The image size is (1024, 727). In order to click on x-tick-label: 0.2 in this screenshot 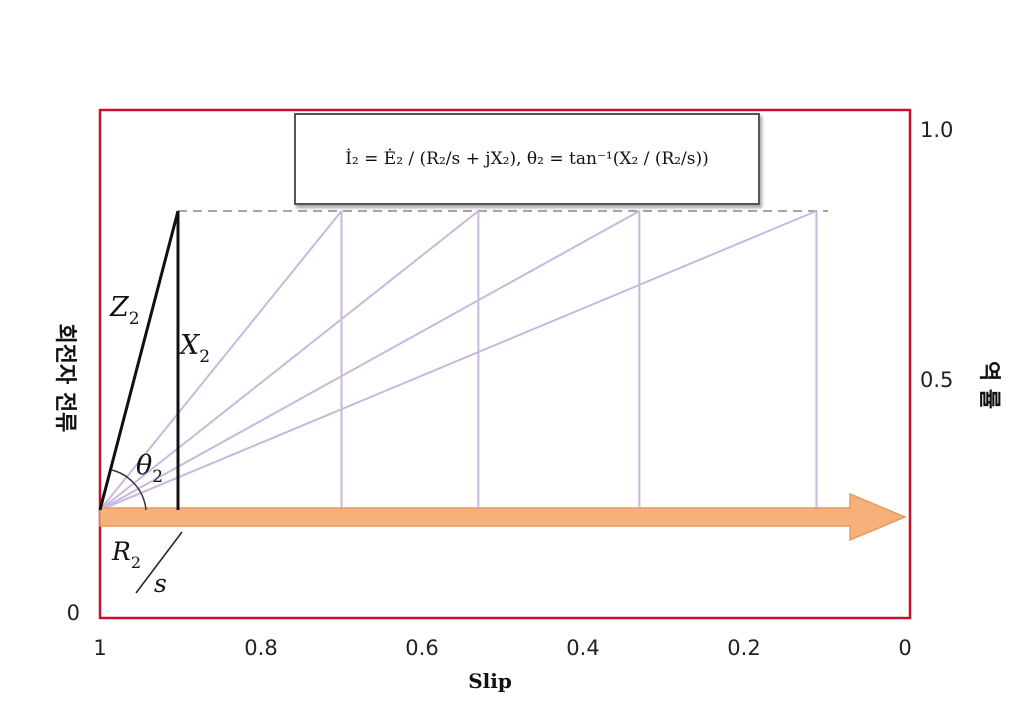, I will do `click(743, 648)`.